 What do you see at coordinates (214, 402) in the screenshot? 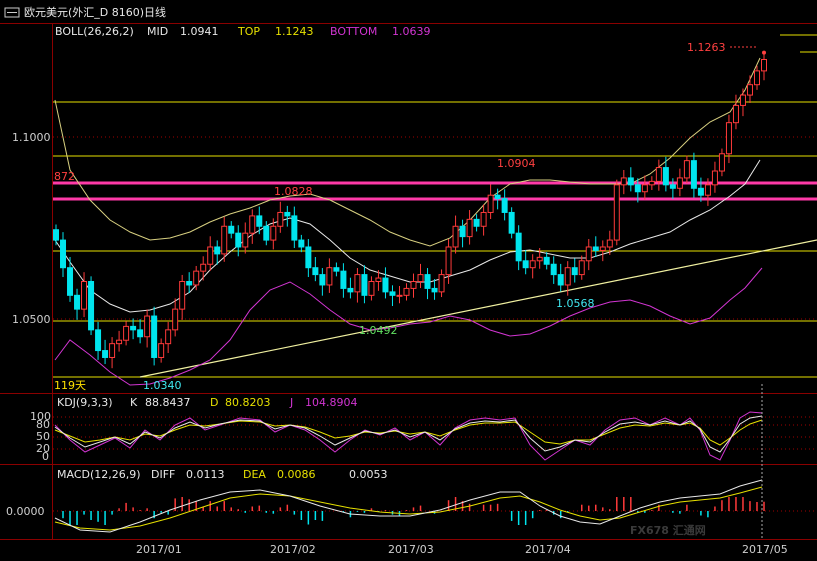
I see `kdj-d-label: D` at bounding box center [214, 402].